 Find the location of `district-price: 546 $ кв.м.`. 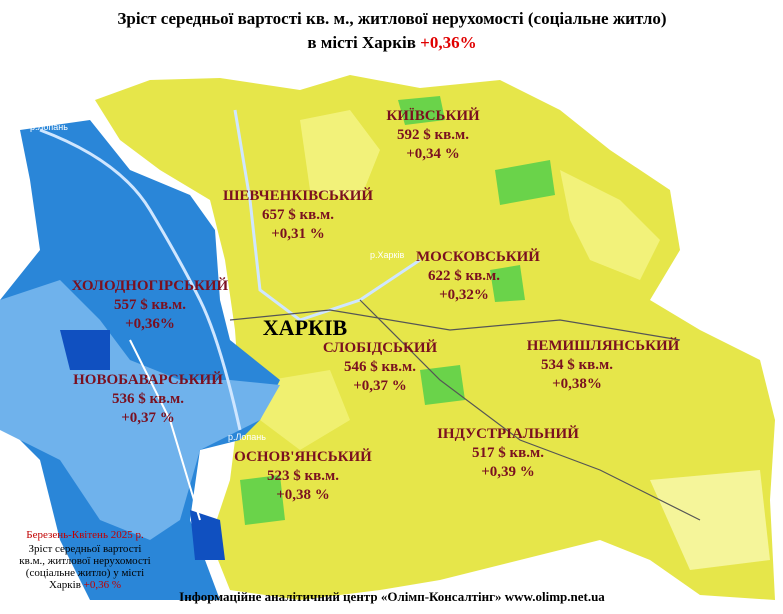

district-price: 546 $ кв.м. is located at coordinates (380, 367).